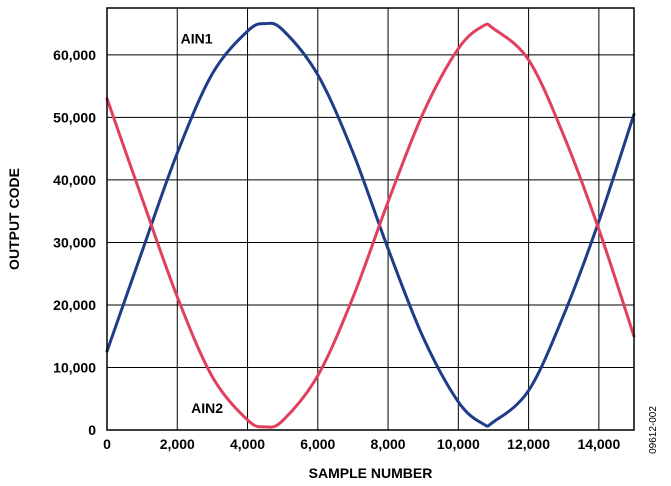  What do you see at coordinates (388, 444) in the screenshot?
I see `x-tick-label: 8,000` at bounding box center [388, 444].